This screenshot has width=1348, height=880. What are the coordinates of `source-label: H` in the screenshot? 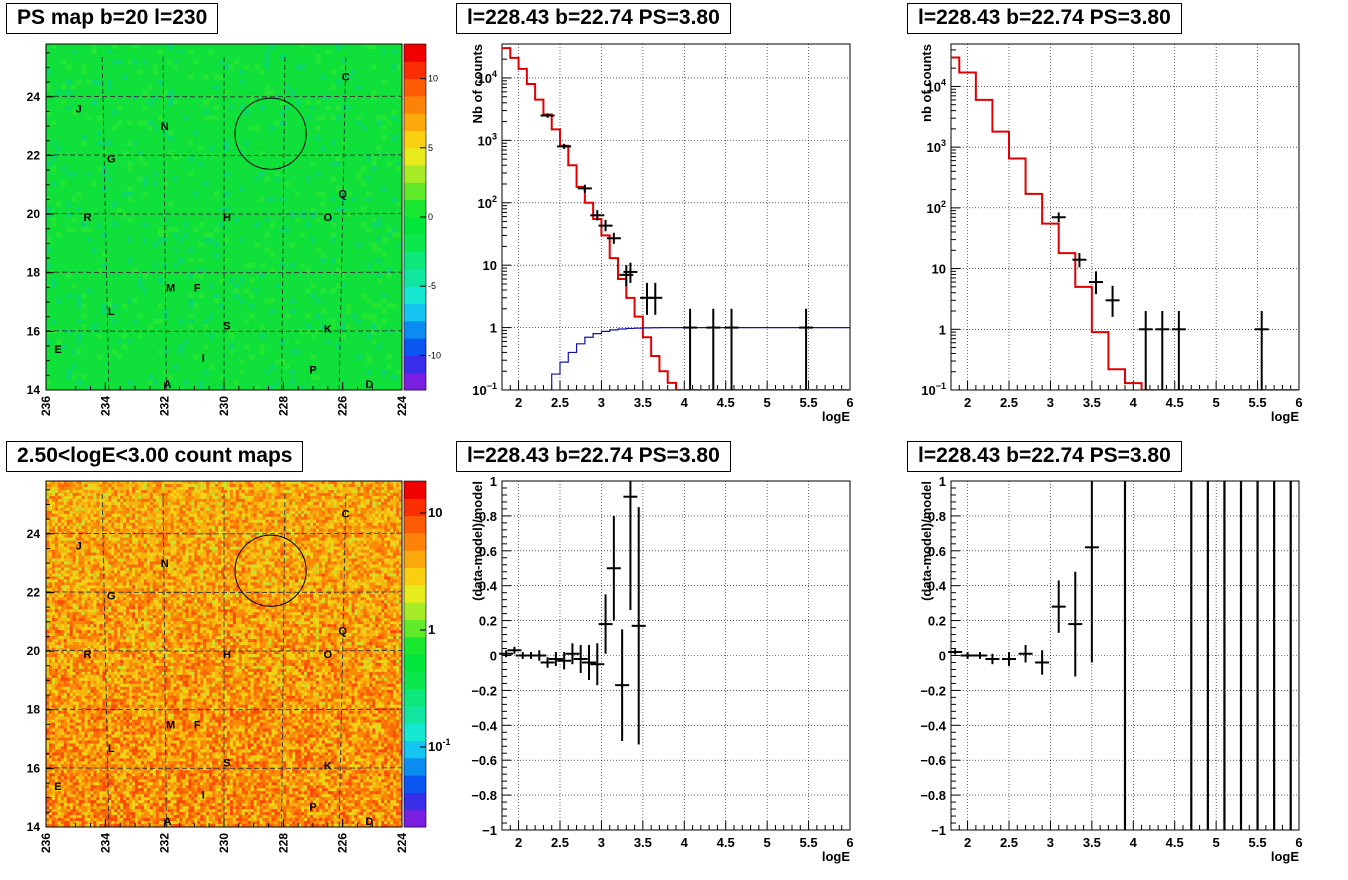 It's located at (227, 218).